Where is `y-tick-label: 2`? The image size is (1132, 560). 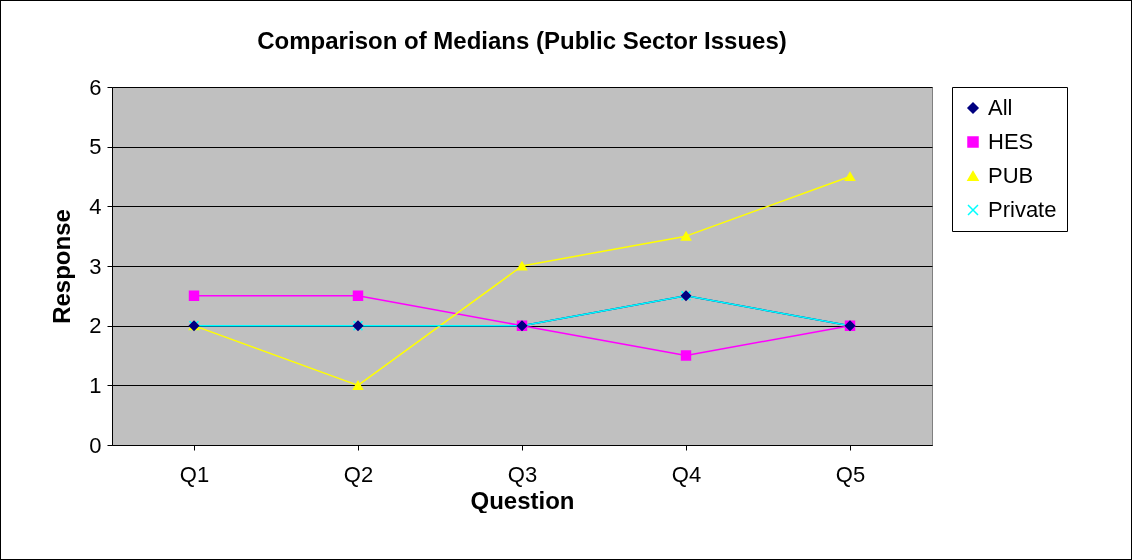 y-tick-label: 2 is located at coordinates (95, 326).